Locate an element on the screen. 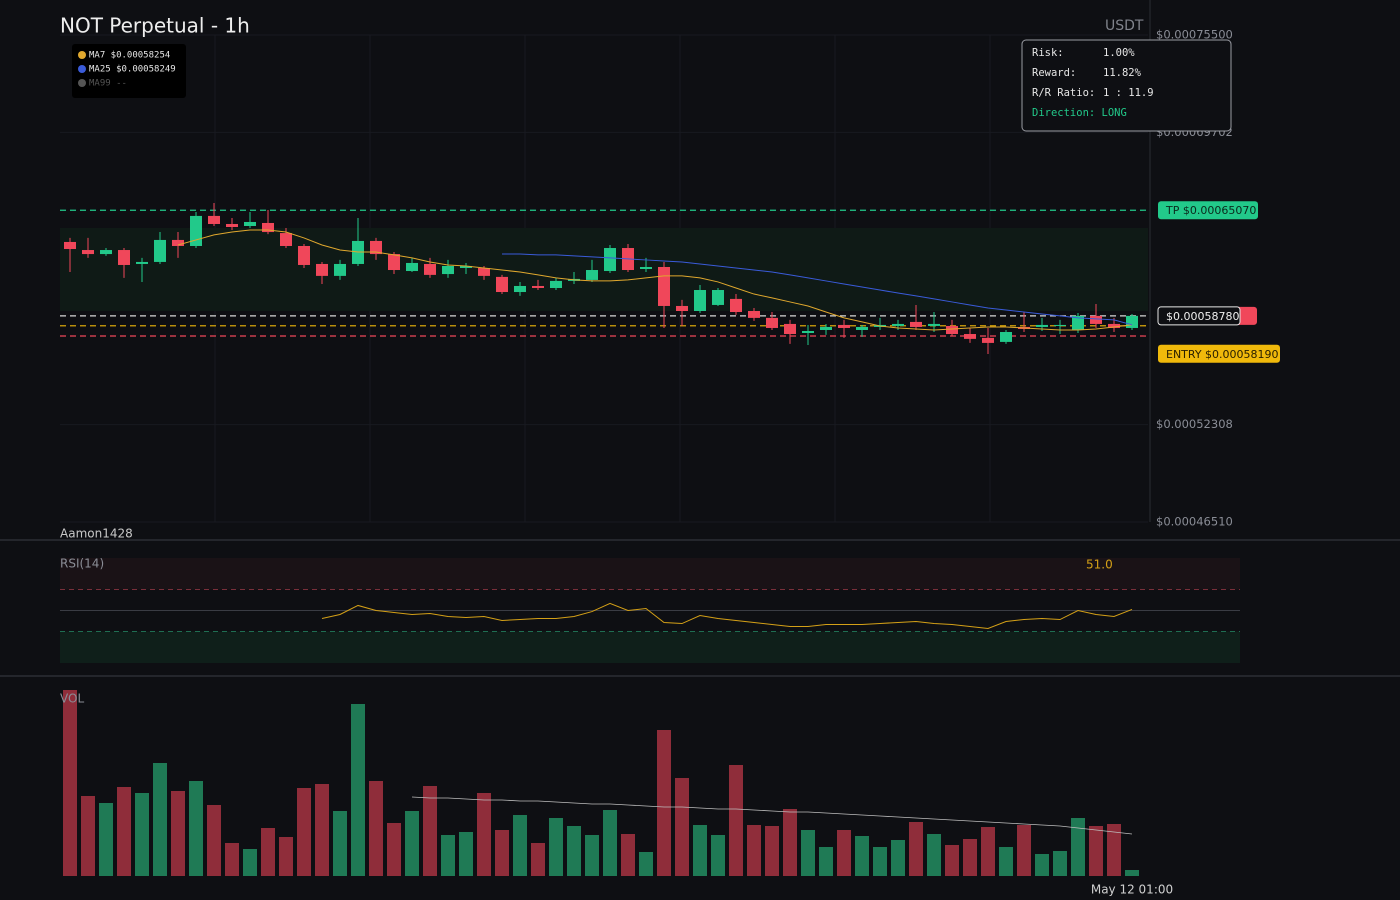 The image size is (1400, 900). tp-badge is located at coordinates (1208, 210).